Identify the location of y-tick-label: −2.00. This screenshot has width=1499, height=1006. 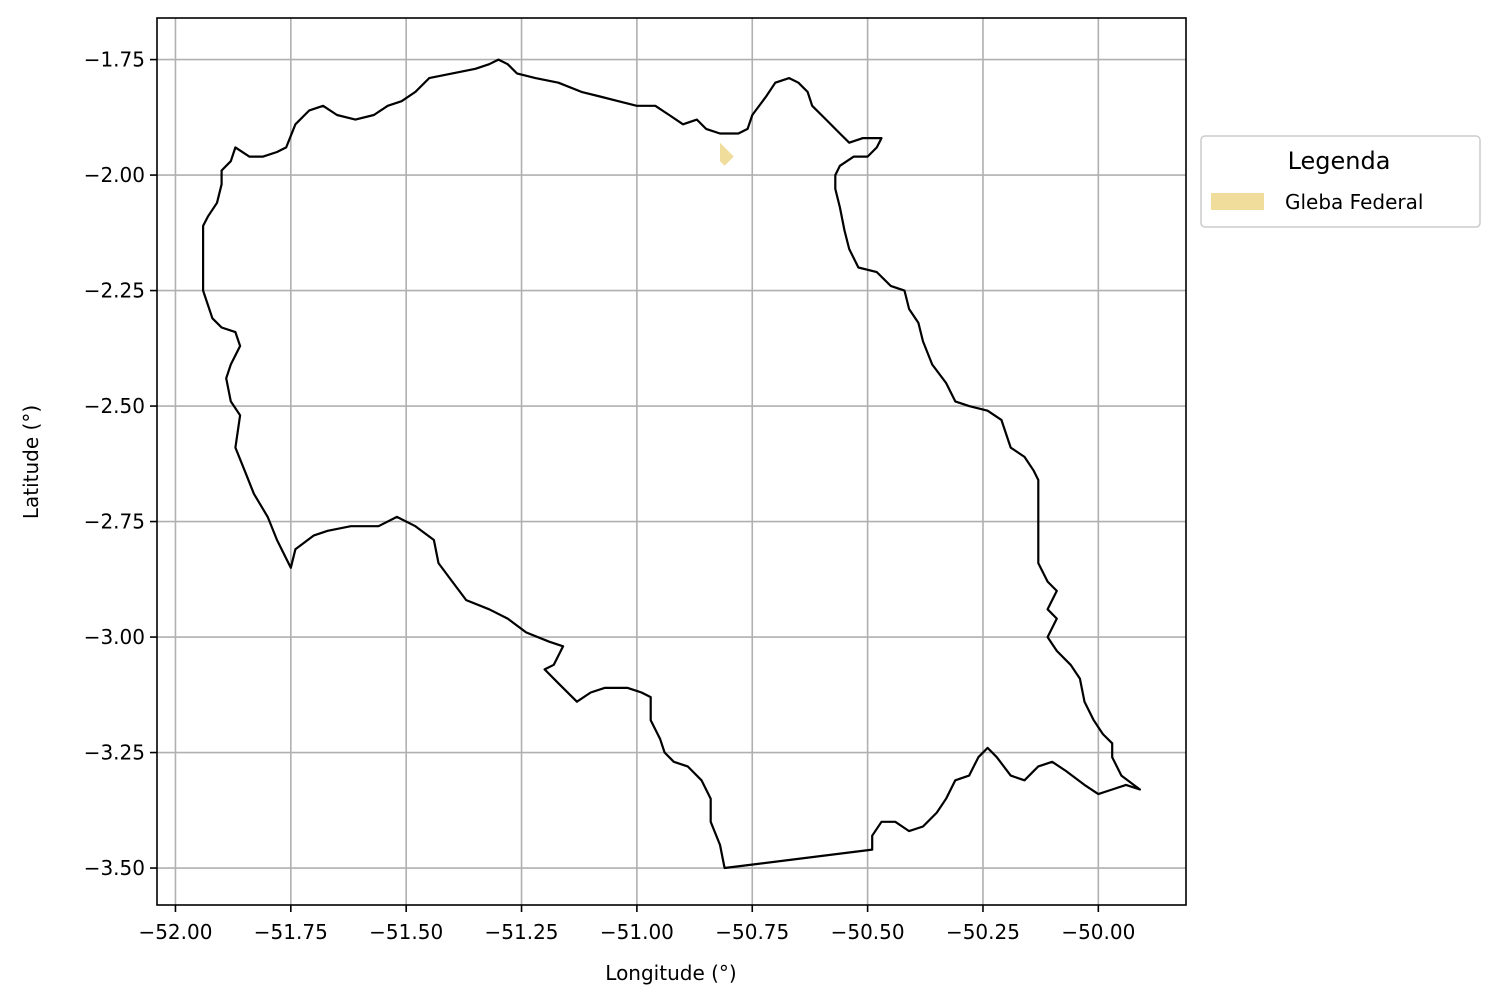
(114, 175).